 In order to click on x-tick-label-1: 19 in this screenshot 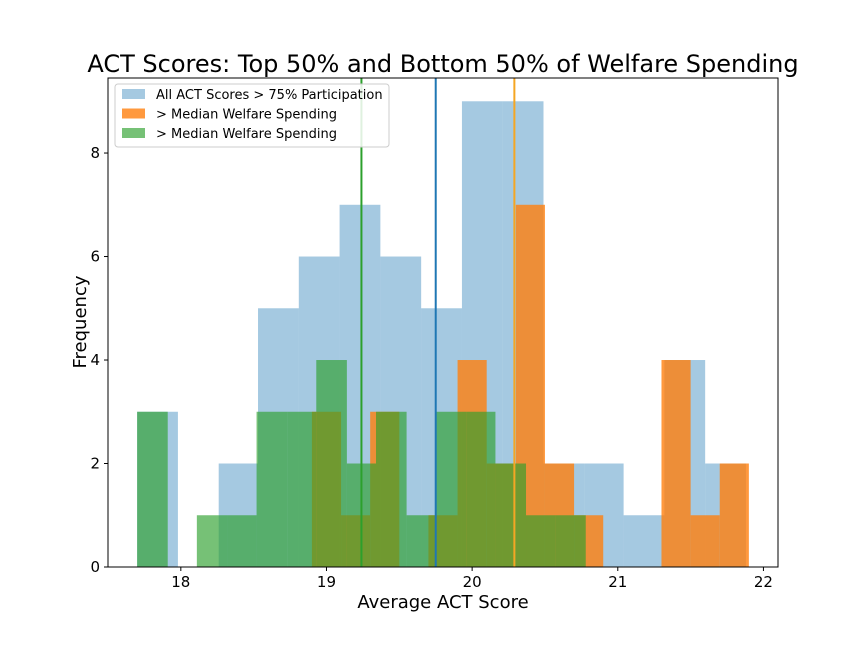, I will do `click(326, 582)`.